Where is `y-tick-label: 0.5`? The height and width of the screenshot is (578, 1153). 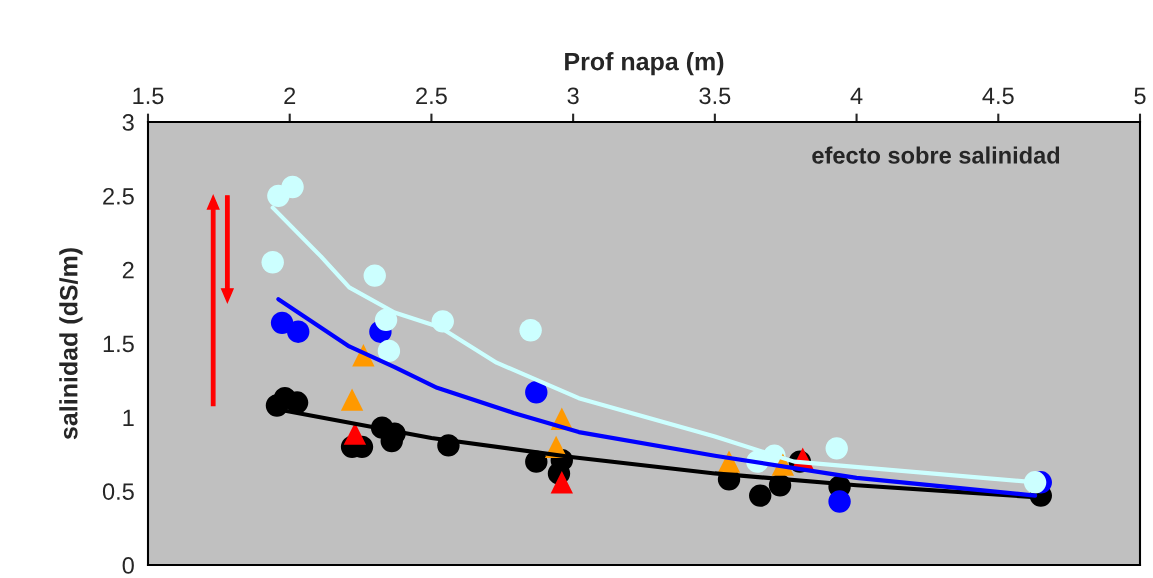 y-tick-label: 0.5 is located at coordinates (118, 491).